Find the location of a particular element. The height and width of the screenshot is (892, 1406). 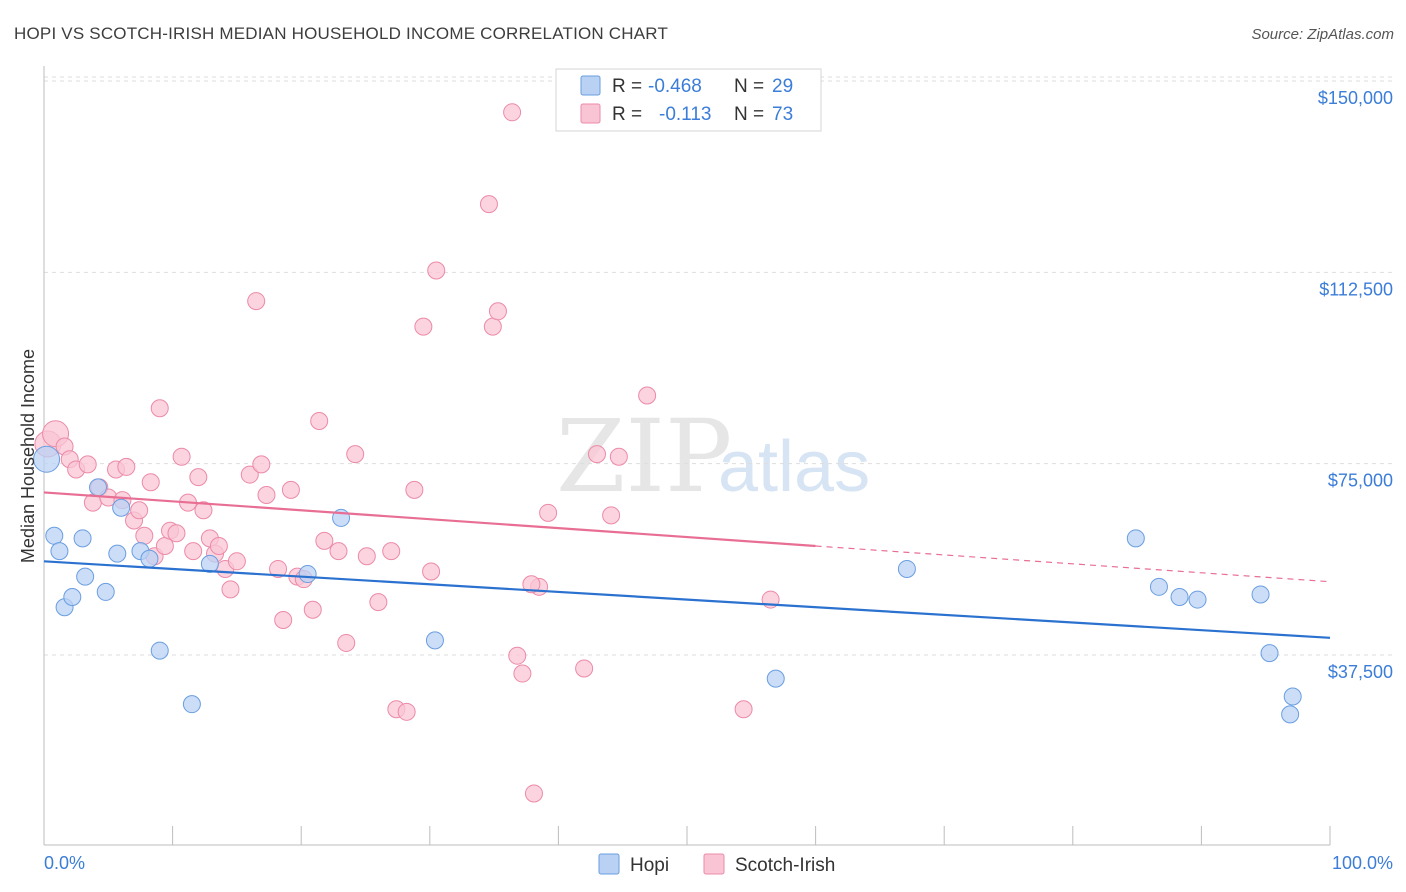

legend-scotch-r-value: -0.113 is located at coordinates (685, 114).